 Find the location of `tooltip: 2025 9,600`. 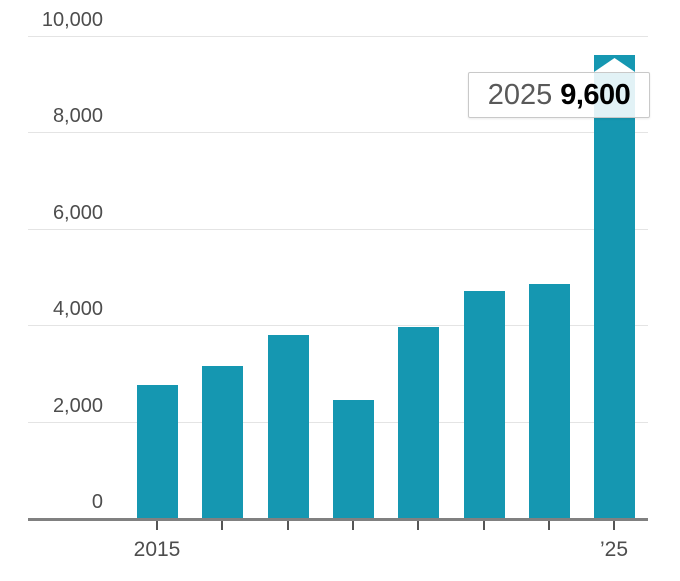

tooltip: 2025 9,600 is located at coordinates (559, 95).